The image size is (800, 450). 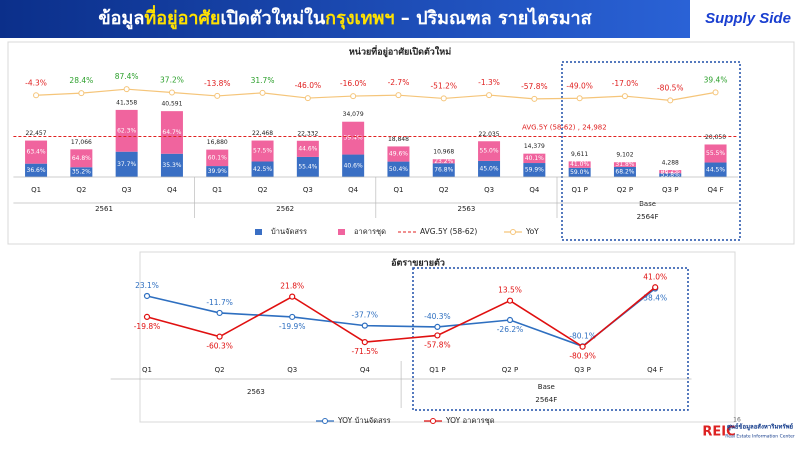 I want to click on title-part: กรุงเทพฯ, so click(x=359, y=19).